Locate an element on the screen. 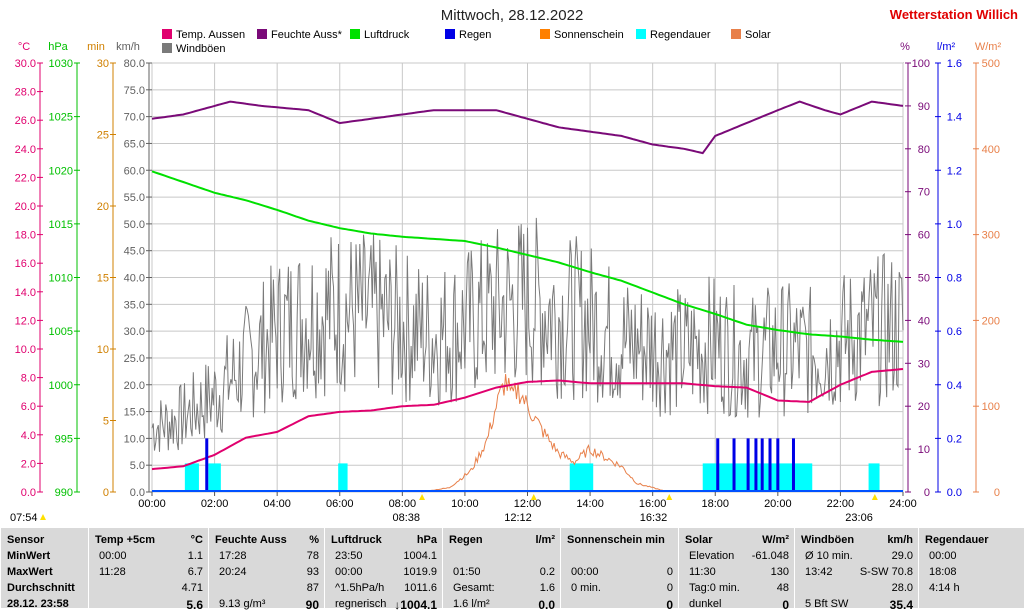 This screenshot has width=1024, height=612. table-cell: S-SW 70.8 is located at coordinates (886, 572).